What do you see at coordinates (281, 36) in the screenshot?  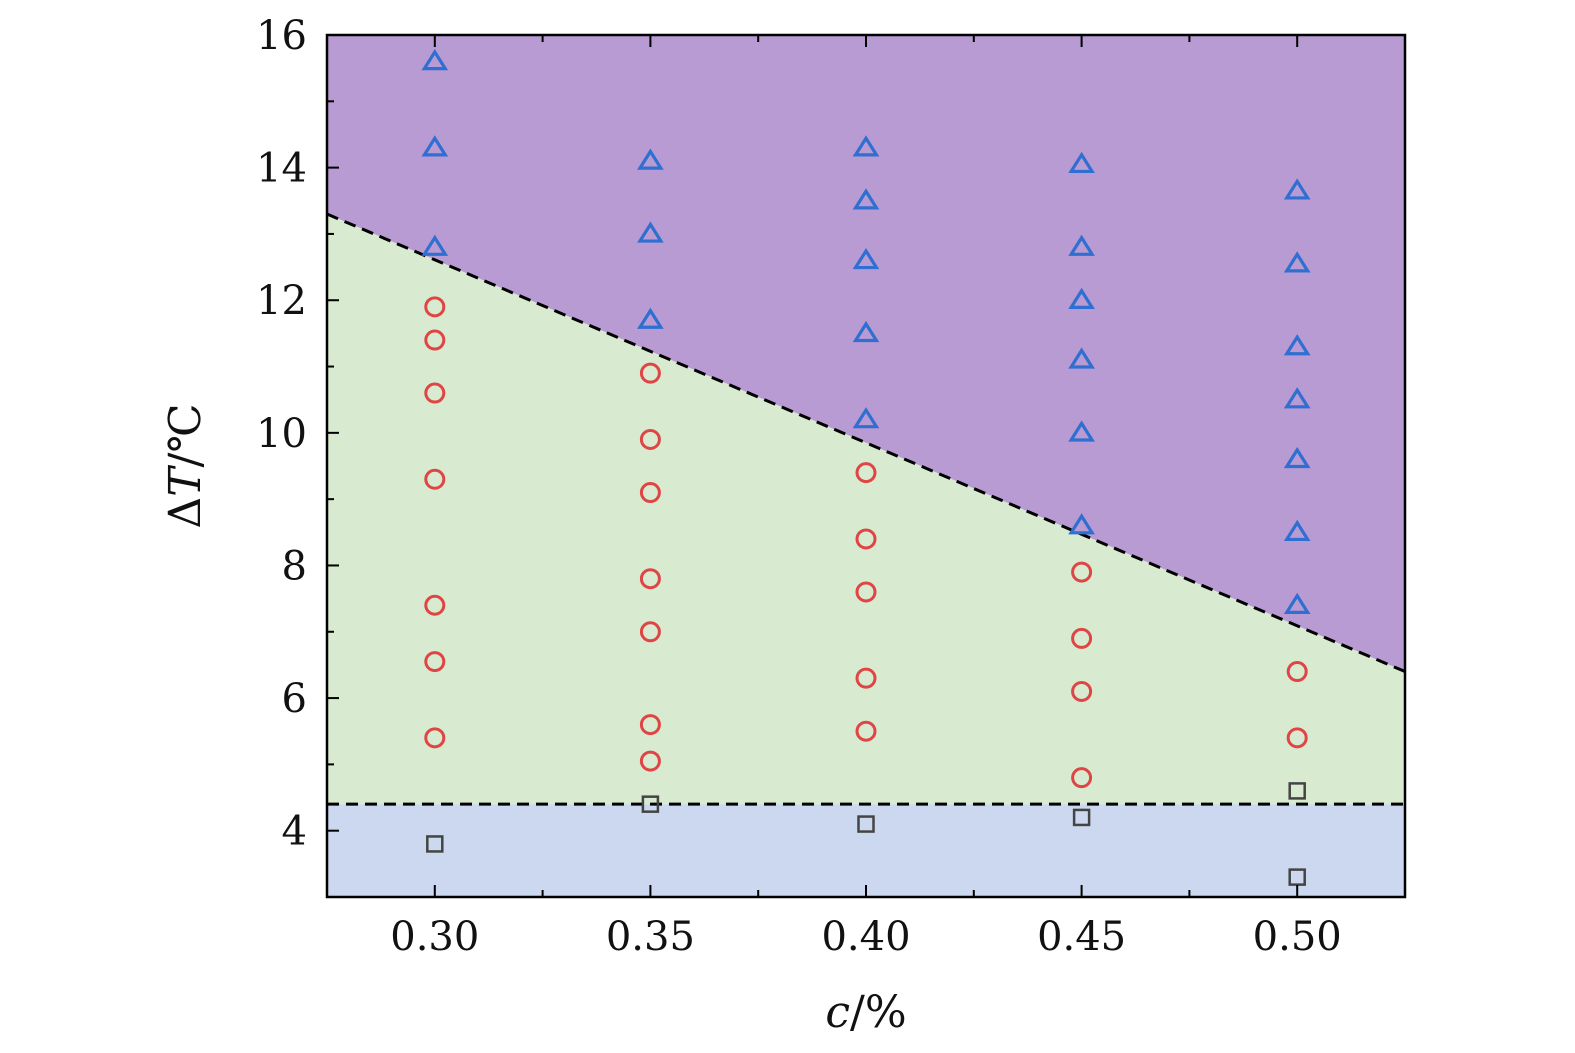 I see `y-tick-label: 16` at bounding box center [281, 36].